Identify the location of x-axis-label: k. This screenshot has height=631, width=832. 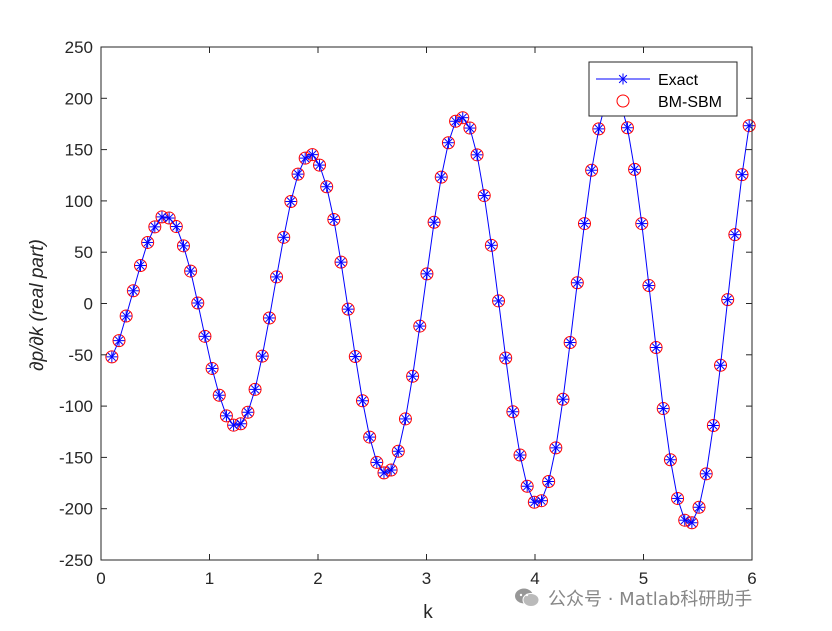
(428, 612).